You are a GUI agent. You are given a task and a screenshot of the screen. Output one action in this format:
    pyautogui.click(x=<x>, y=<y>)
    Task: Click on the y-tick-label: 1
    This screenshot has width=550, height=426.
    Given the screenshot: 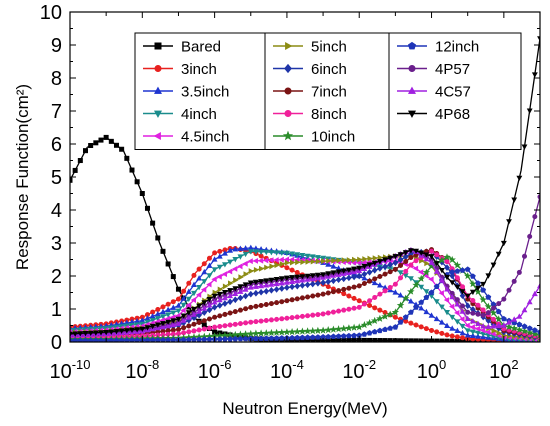 What is the action you would take?
    pyautogui.click(x=56, y=310)
    